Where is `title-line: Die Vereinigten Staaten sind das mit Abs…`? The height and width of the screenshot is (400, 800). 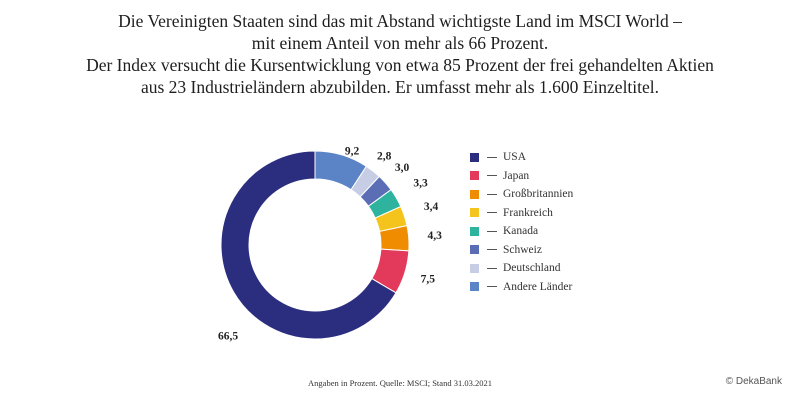
title-line: Die Vereinigten Staaten sind das mit Abs… is located at coordinates (400, 21).